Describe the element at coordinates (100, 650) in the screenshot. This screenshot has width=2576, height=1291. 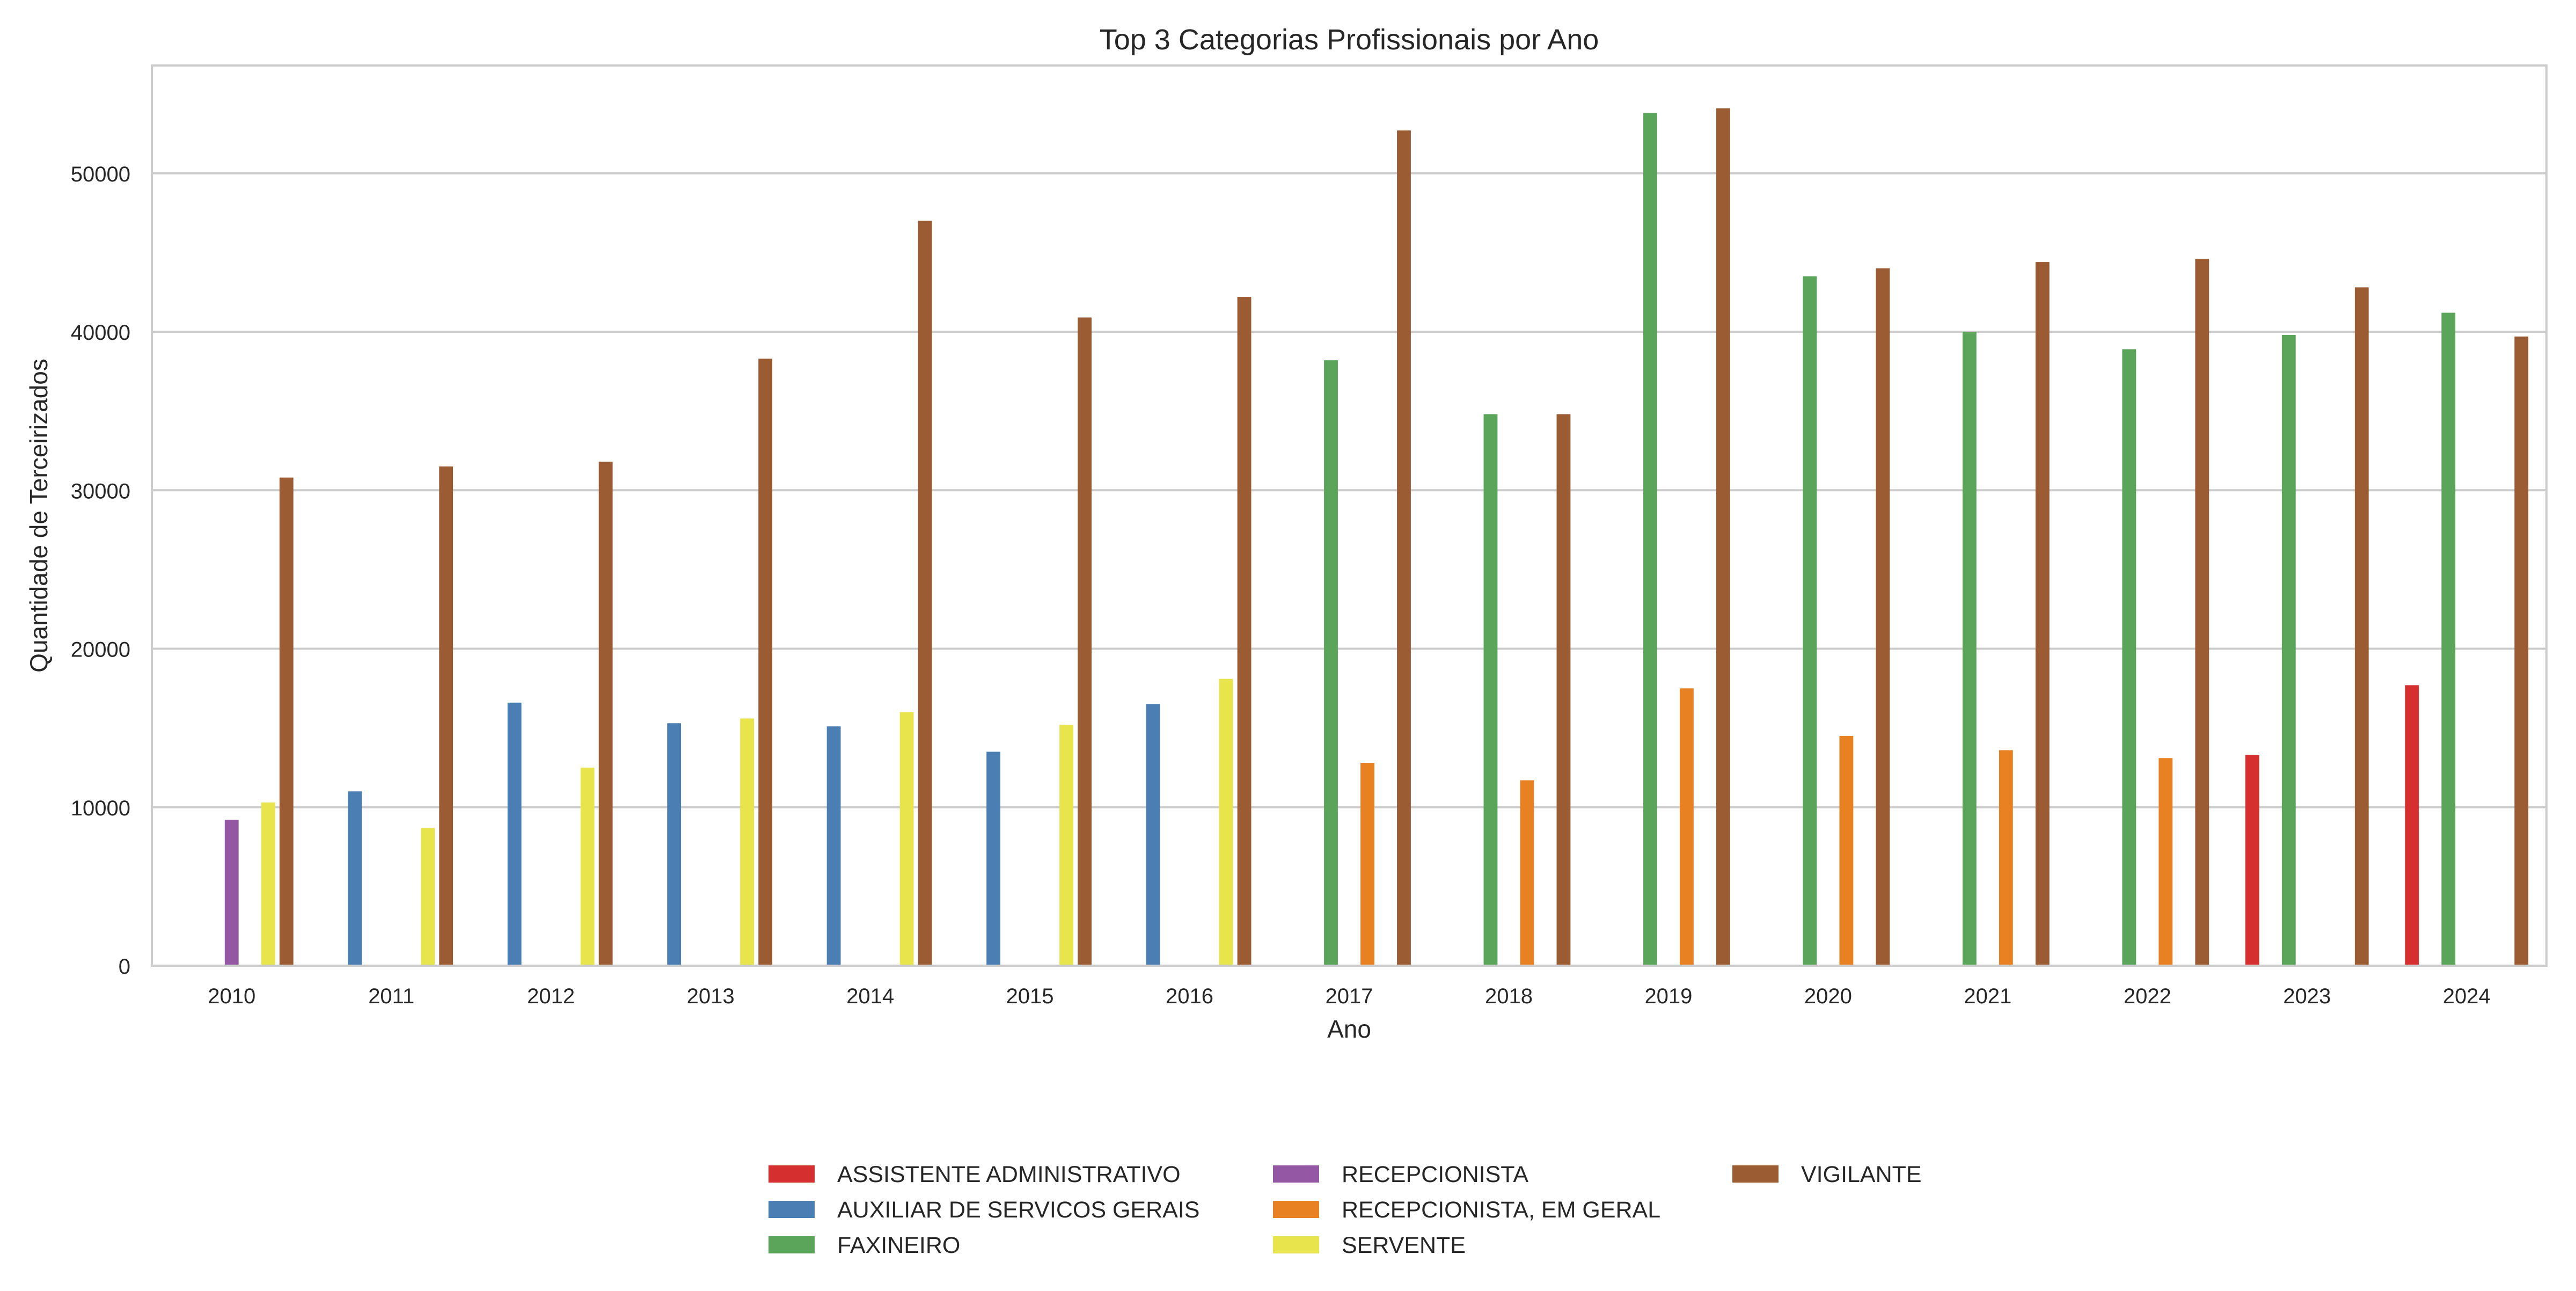
I see `y-tick-label: 20000` at that location.